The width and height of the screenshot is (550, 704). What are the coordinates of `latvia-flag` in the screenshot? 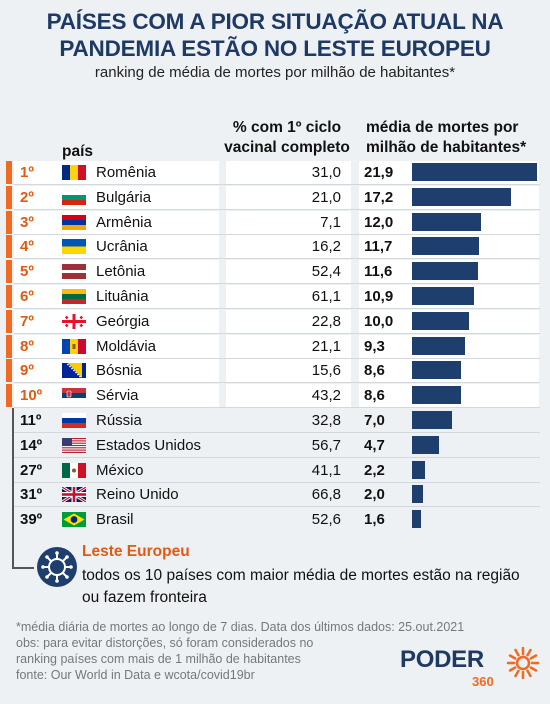 It's located at (74, 272).